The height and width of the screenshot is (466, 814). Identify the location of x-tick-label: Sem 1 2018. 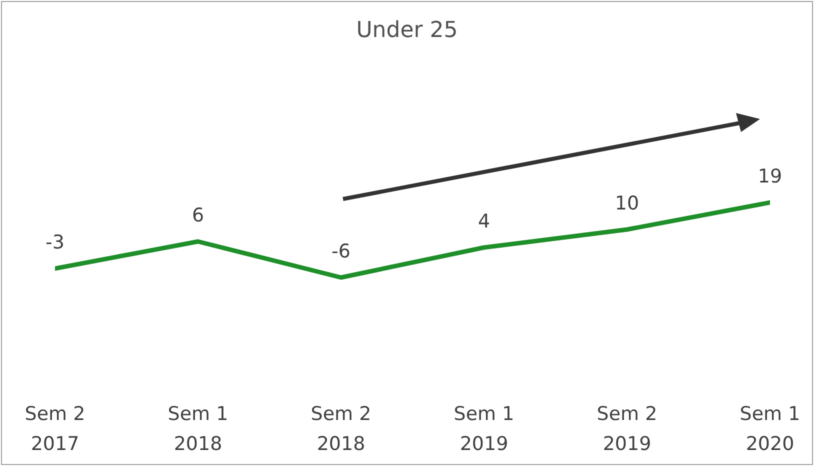
(198, 429).